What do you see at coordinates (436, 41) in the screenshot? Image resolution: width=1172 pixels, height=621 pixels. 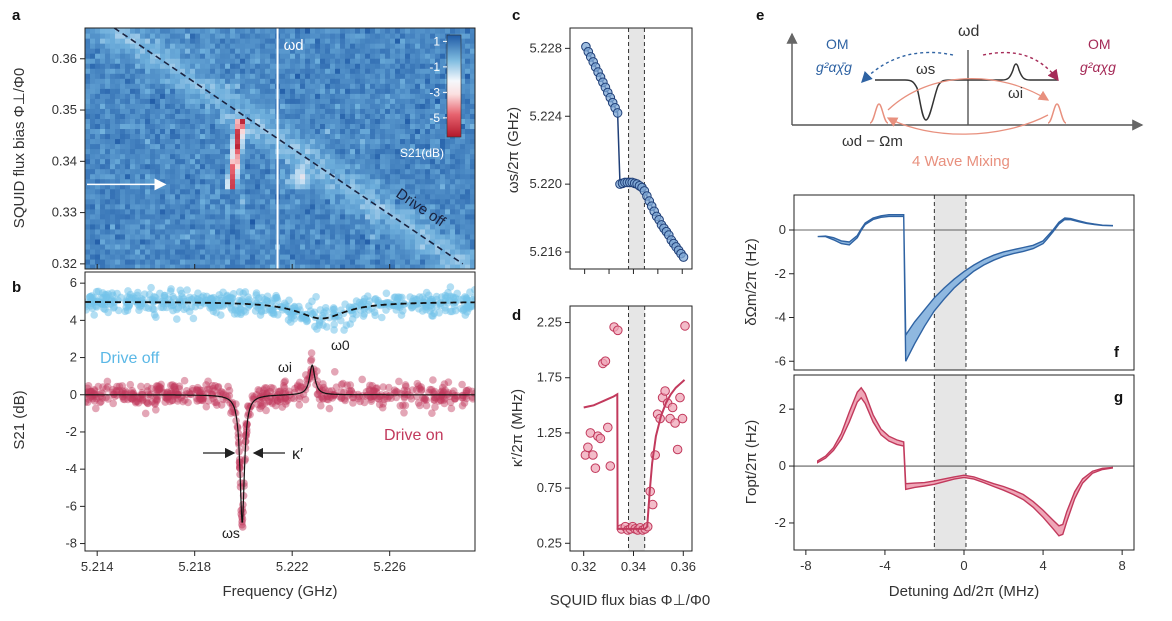 I see `colorbar-tick-label: 1` at bounding box center [436, 41].